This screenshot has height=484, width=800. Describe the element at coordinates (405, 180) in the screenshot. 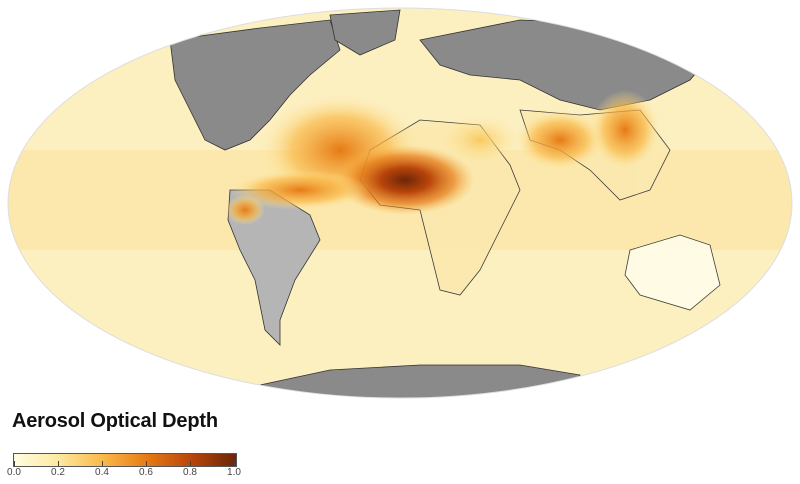

I see `central-africa-smoke` at that location.